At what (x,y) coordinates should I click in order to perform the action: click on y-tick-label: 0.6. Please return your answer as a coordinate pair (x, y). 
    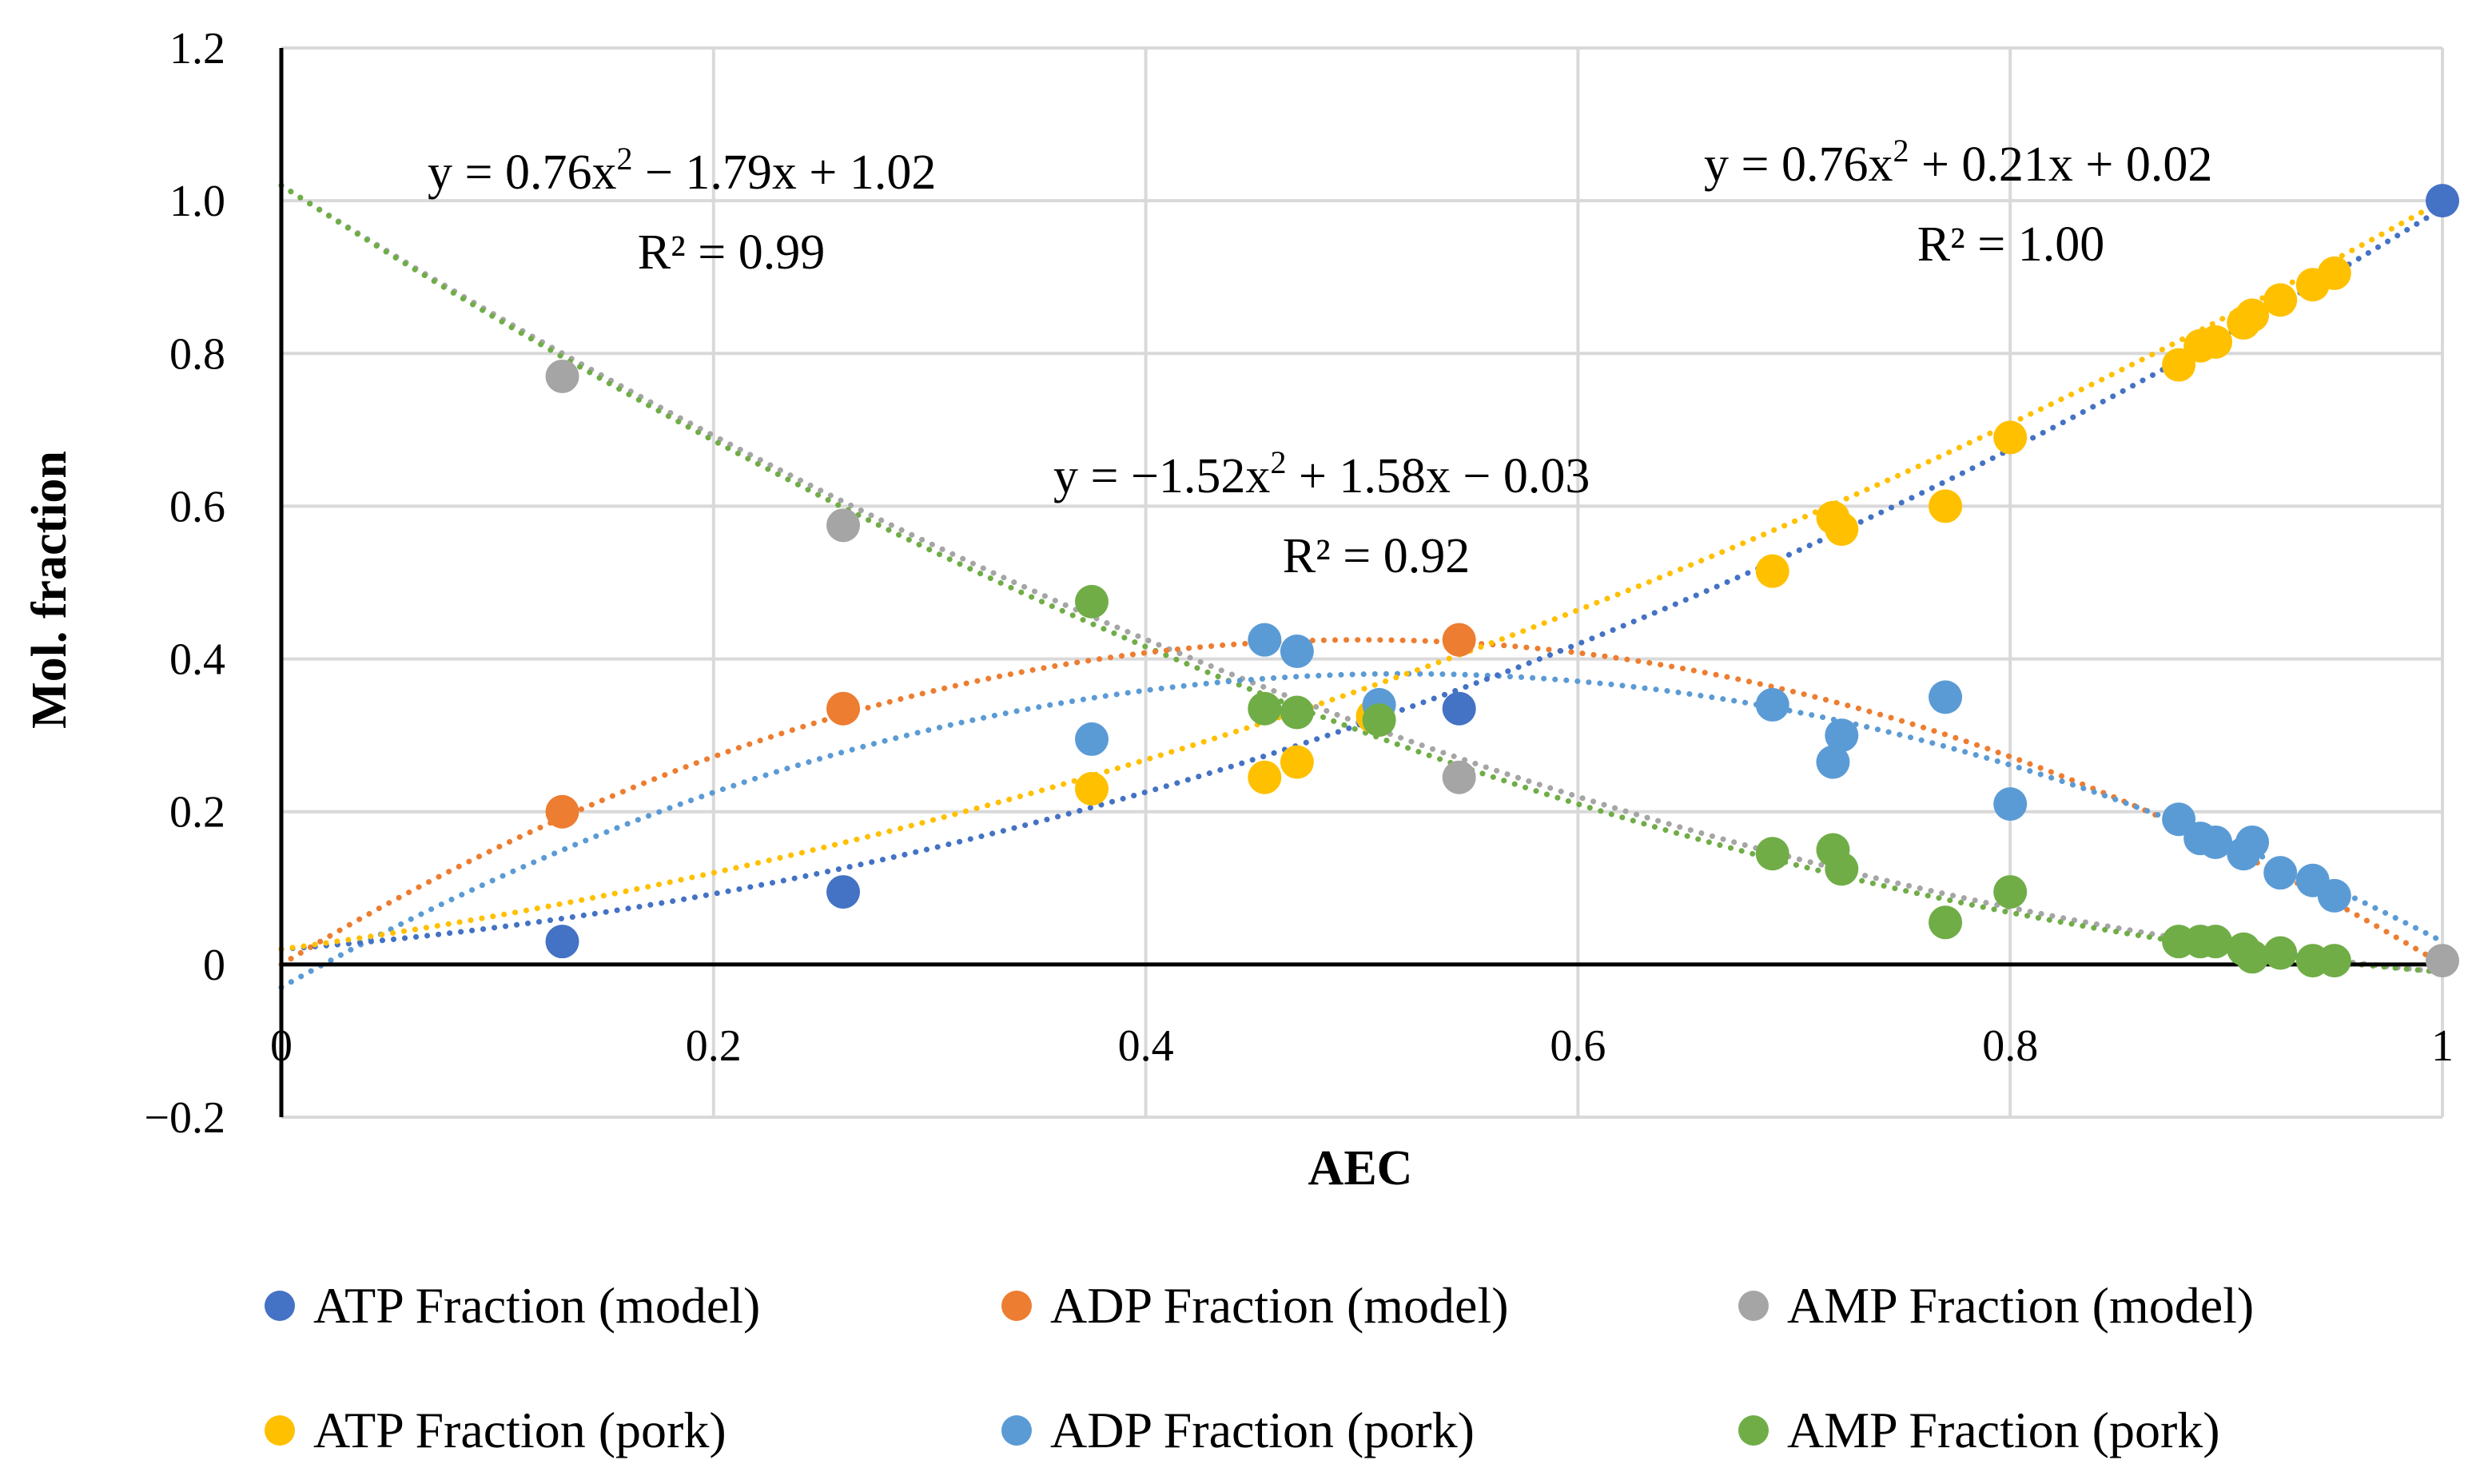
    Looking at the image, I should click on (197, 507).